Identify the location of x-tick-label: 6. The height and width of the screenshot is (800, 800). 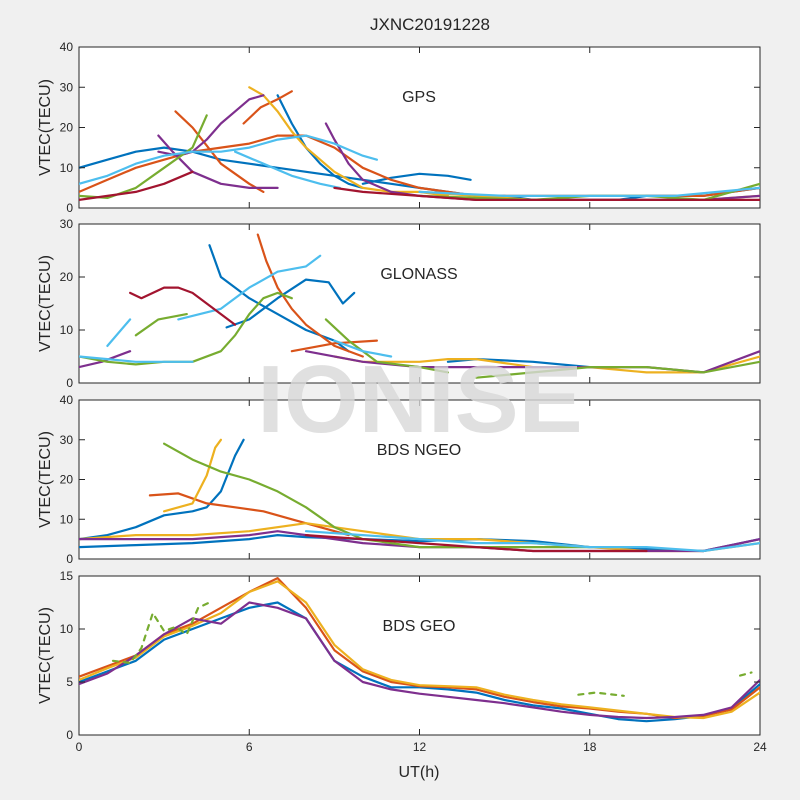
(249, 747).